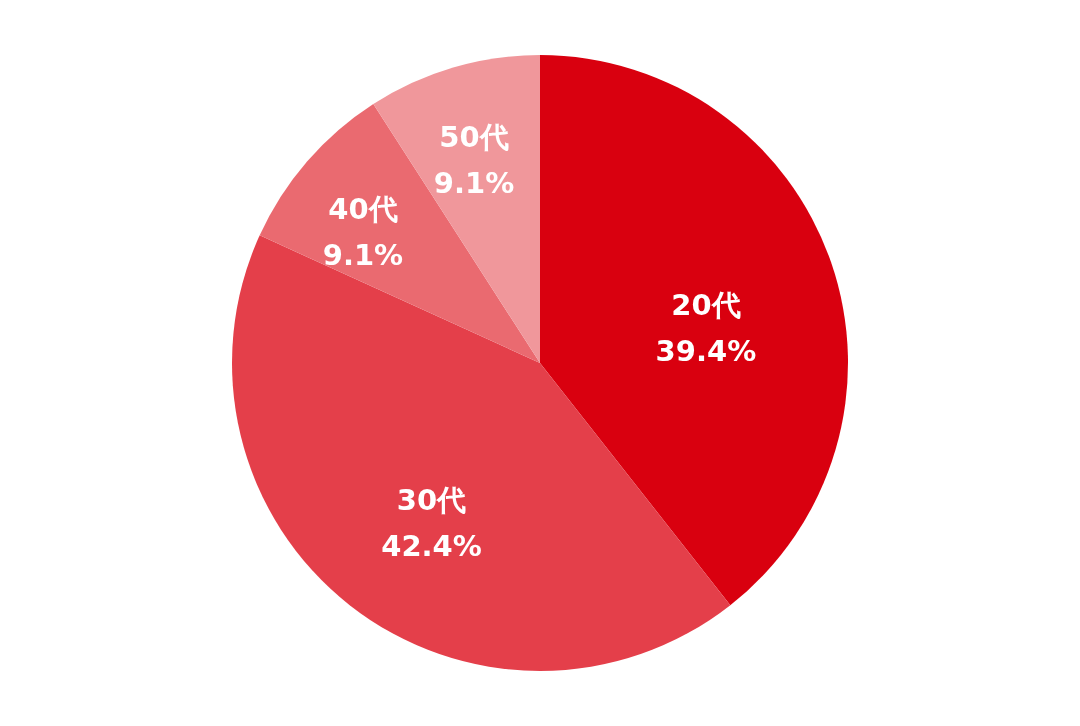 This screenshot has width=1080, height=726. I want to click on slice-label: 20代, so click(706, 304).